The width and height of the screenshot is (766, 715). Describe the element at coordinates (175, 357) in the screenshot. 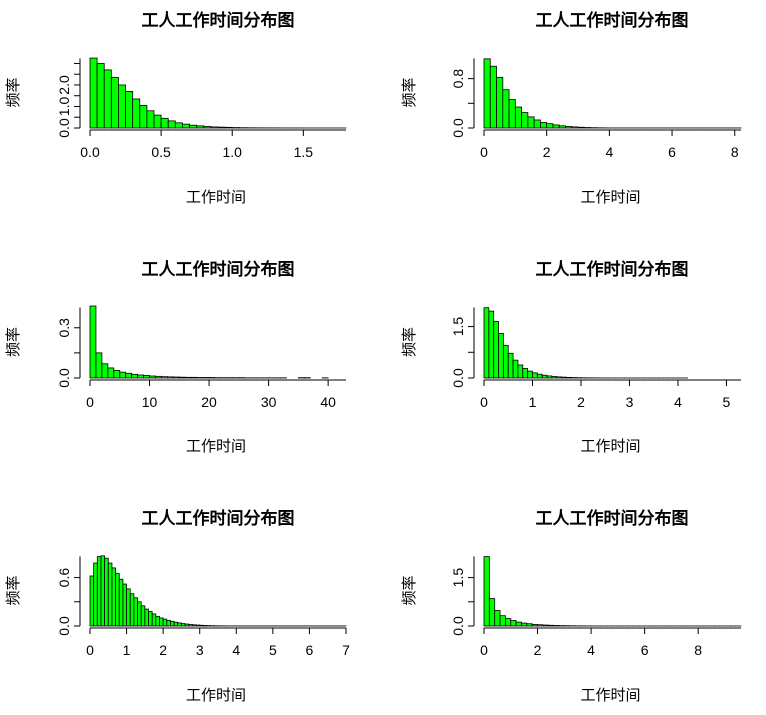

I see `histogram-panel-3: 工人工作时间分布图 0 10 20 30 40 0.0 0.3 工作时间 频率` at that location.